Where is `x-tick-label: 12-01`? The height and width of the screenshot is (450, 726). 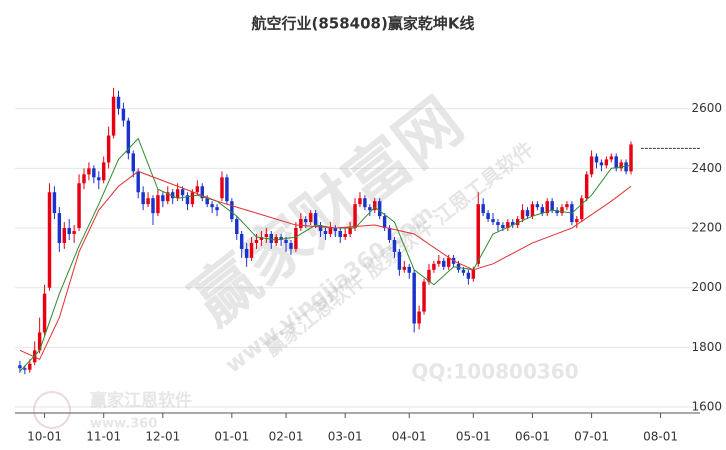
x-tick-label: 12-01 is located at coordinates (162, 437).